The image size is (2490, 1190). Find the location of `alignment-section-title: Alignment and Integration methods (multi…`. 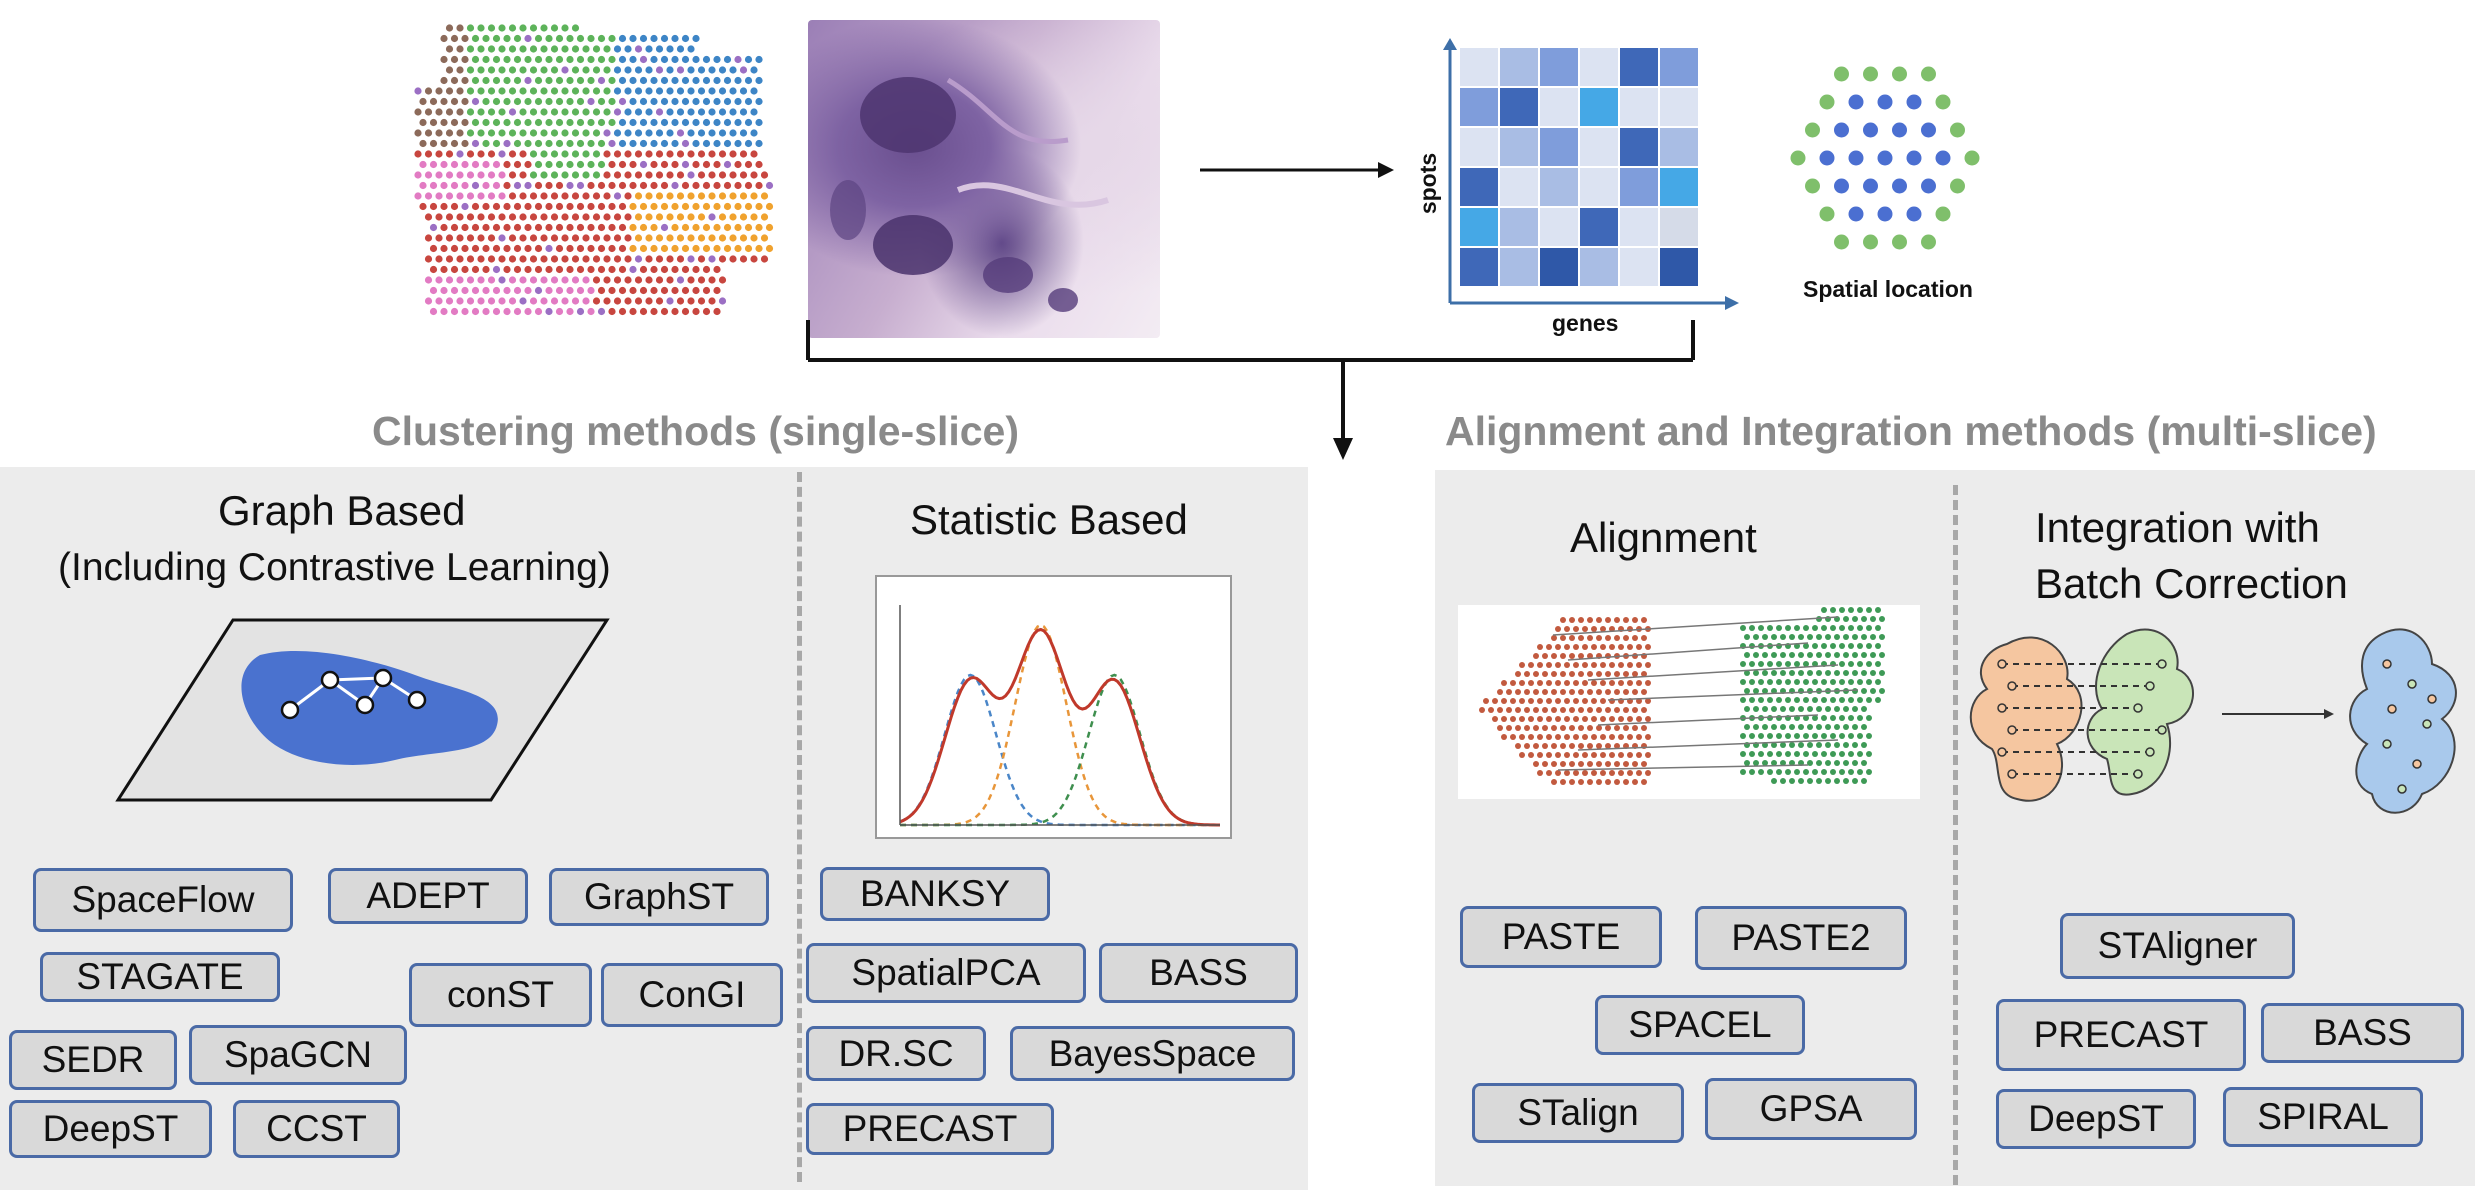

alignment-section-title: Alignment and Integration methods (multi… is located at coordinates (1911, 431).